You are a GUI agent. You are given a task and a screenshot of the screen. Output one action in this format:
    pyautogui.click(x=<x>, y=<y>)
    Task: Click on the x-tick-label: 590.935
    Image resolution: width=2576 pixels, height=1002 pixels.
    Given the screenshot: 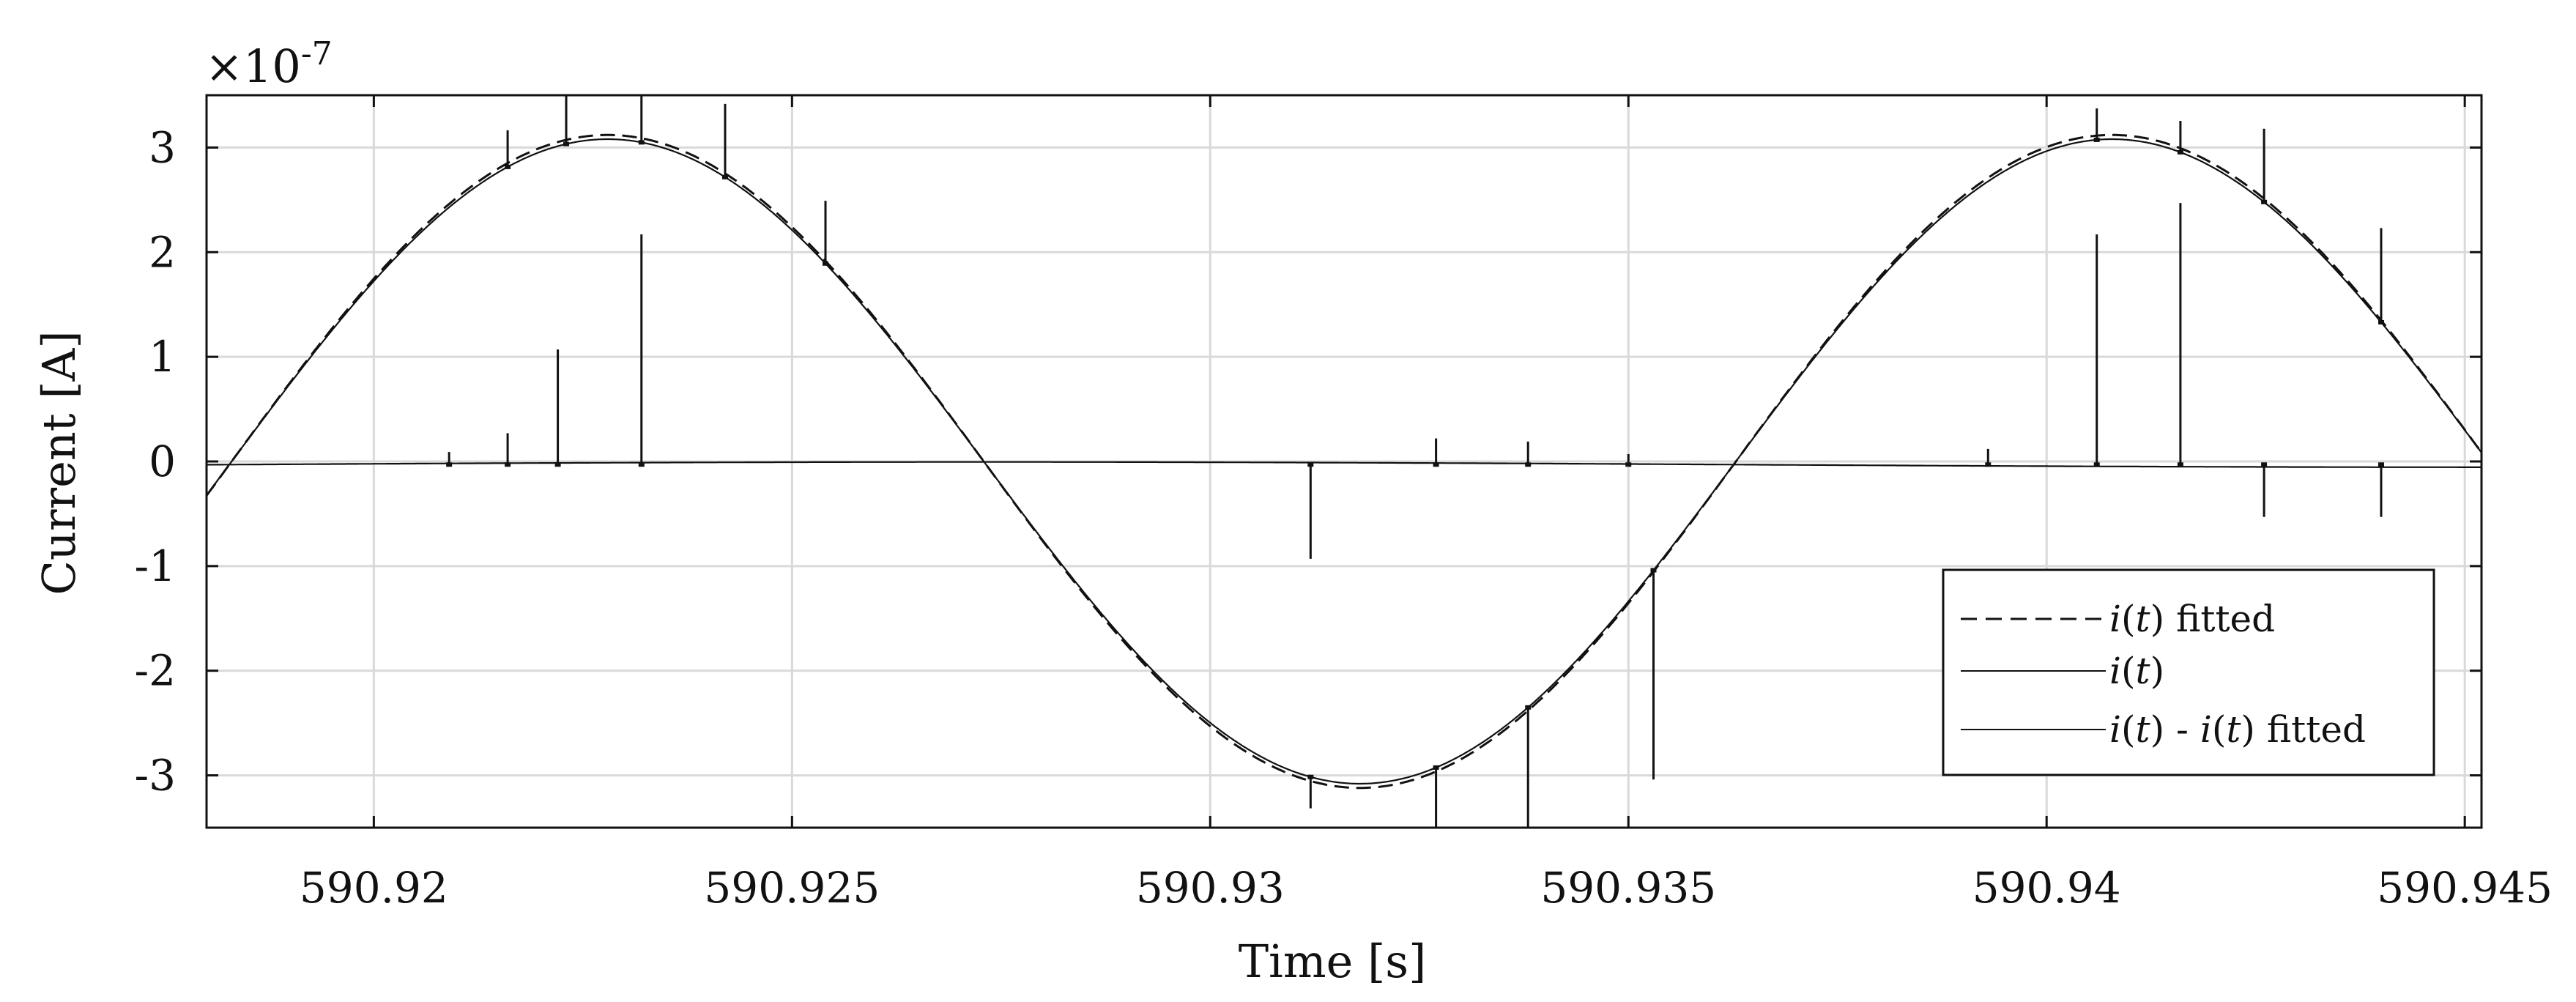 What is the action you would take?
    pyautogui.click(x=1628, y=888)
    